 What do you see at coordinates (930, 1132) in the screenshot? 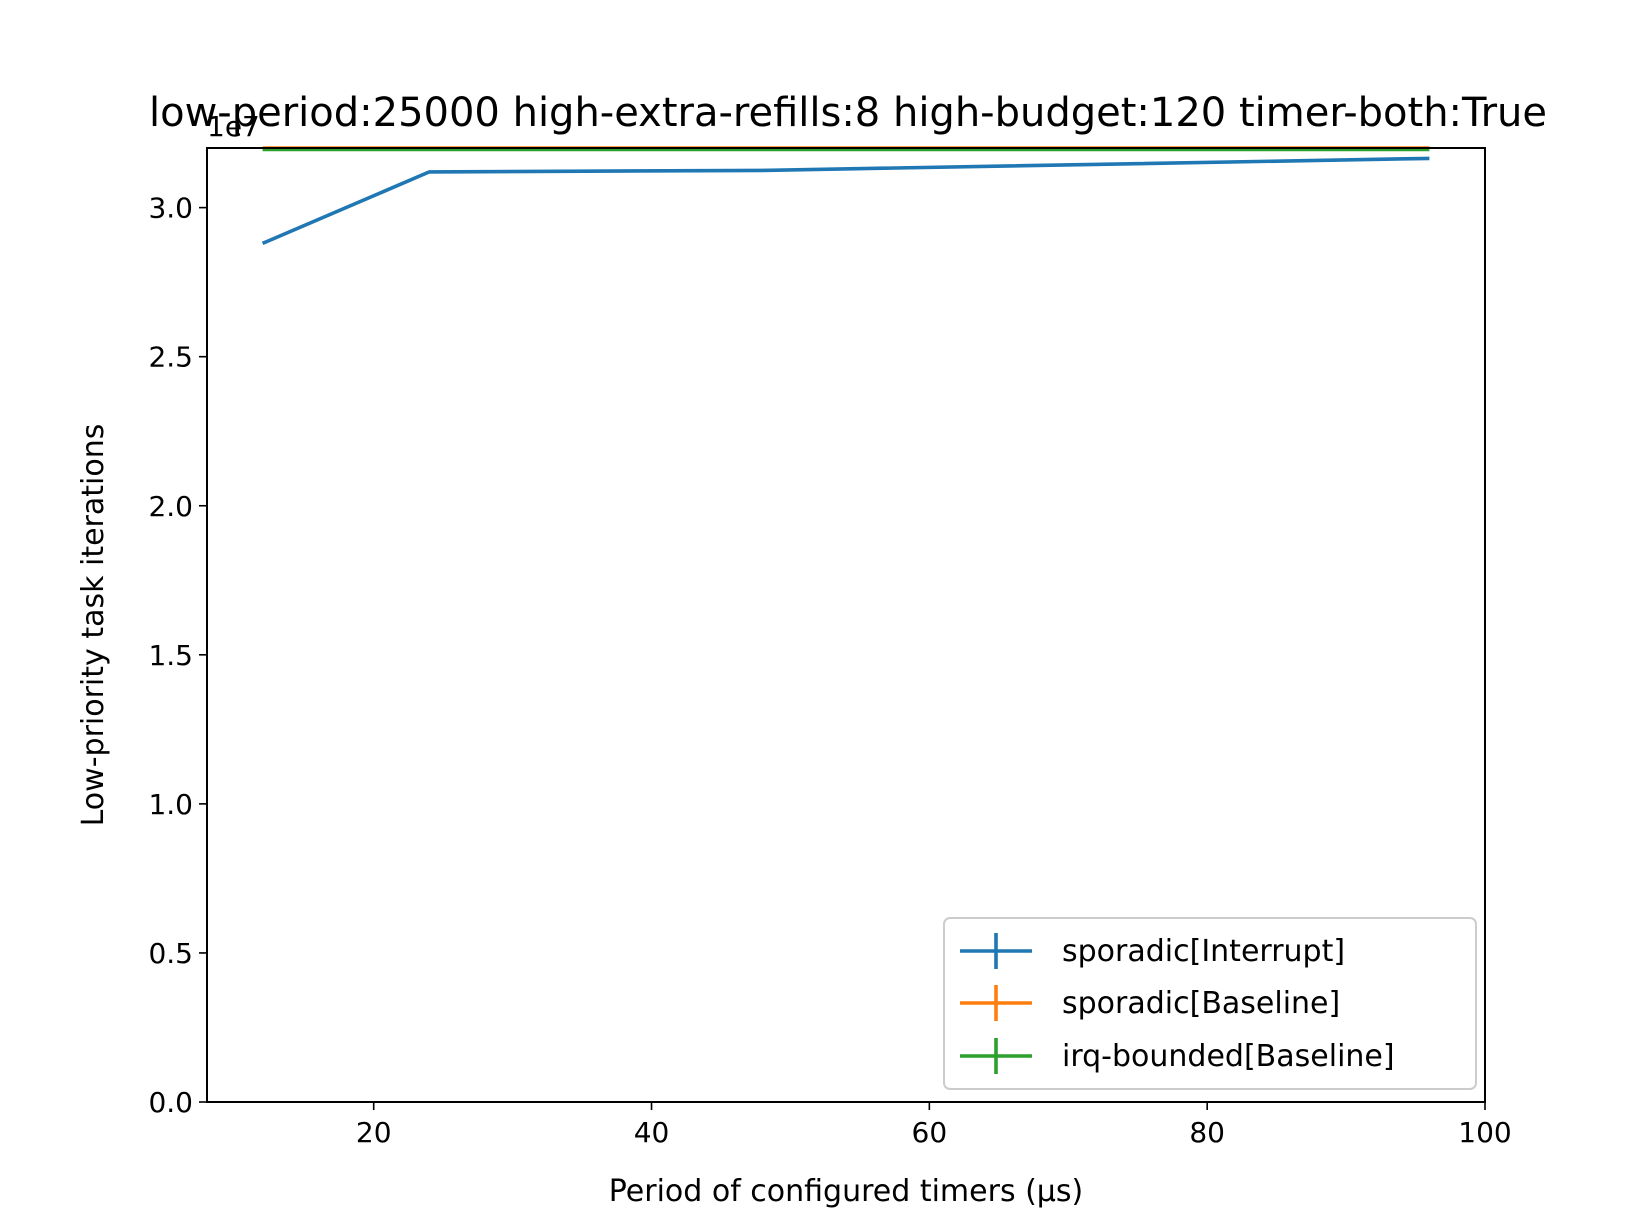
I see `x-tick-label: 60` at bounding box center [930, 1132].